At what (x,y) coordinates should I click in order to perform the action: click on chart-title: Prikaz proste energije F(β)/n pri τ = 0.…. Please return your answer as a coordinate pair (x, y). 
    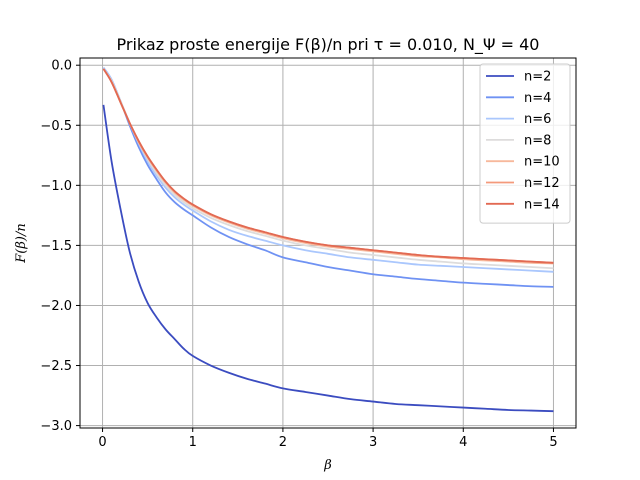
    Looking at the image, I should click on (328, 45).